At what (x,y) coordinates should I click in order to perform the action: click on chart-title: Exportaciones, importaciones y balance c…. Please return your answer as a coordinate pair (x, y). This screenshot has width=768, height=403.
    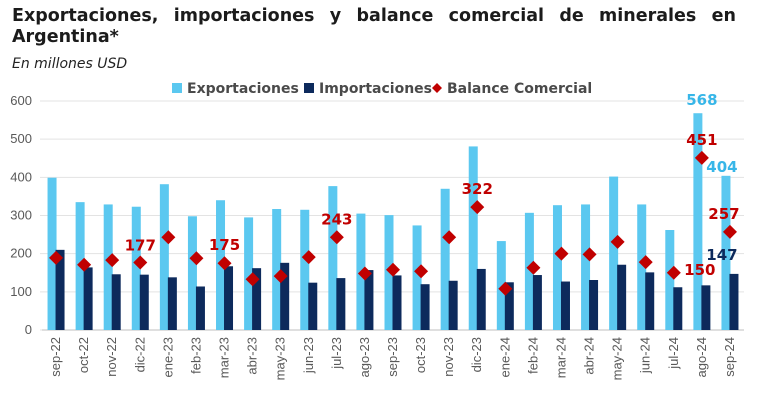
    Looking at the image, I should click on (374, 26).